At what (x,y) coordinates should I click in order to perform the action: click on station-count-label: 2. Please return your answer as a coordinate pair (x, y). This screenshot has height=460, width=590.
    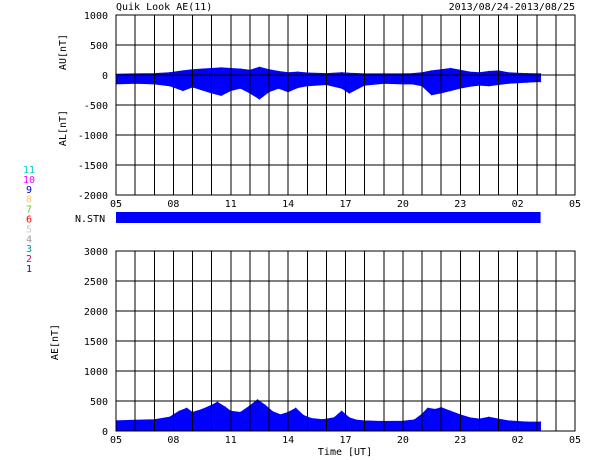
    Looking at the image, I should click on (29, 259).